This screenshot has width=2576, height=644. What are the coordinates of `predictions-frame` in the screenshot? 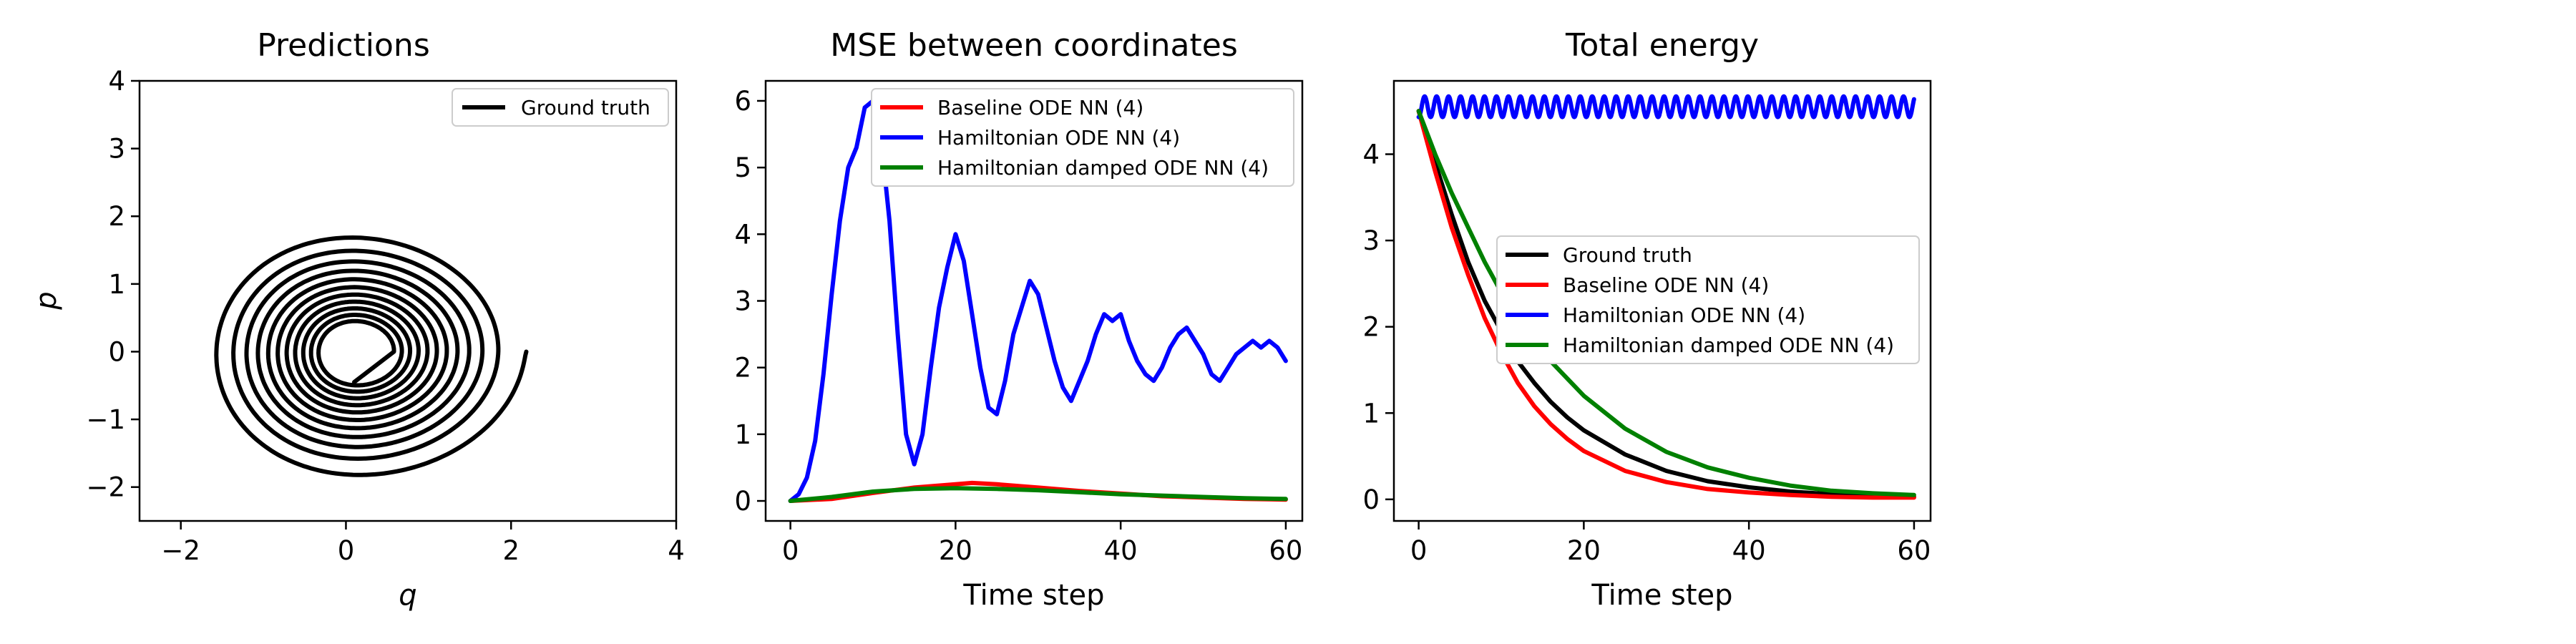 It's located at (408, 300).